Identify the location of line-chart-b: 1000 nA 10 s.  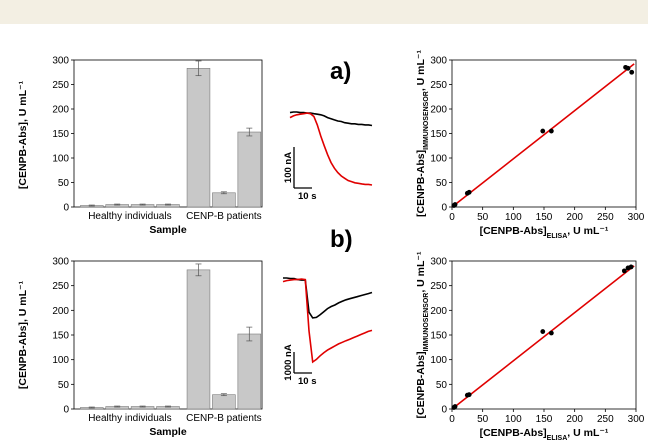
(327, 332).